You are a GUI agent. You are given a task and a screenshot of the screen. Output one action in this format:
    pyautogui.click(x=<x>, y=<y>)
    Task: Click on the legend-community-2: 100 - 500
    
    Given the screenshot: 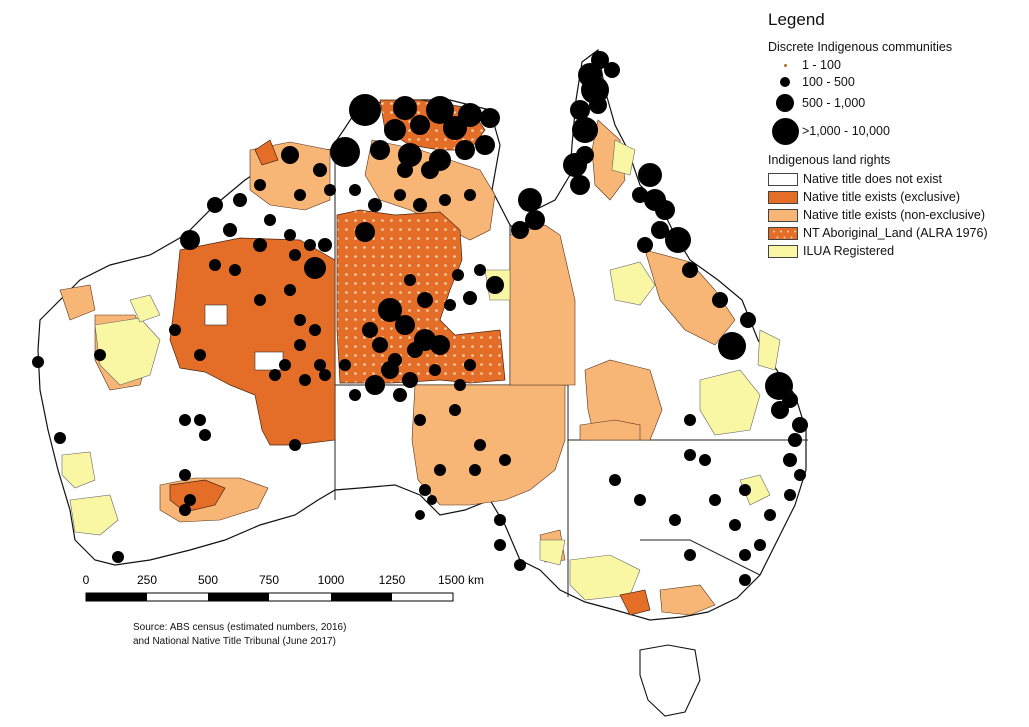 What is the action you would take?
    pyautogui.click(x=895, y=82)
    